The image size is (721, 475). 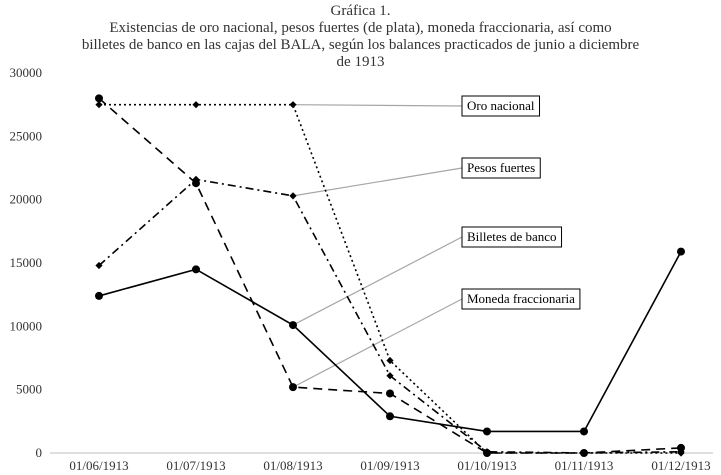 I want to click on chart-title-line-4: de 1913, so click(x=360, y=62).